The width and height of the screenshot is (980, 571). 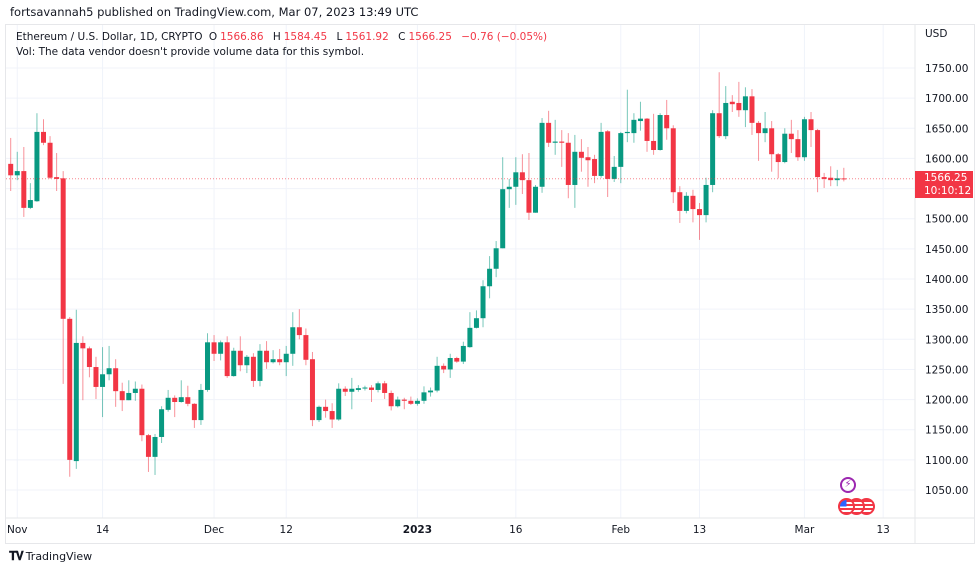 I want to click on us-flag-icon, so click(x=846, y=506).